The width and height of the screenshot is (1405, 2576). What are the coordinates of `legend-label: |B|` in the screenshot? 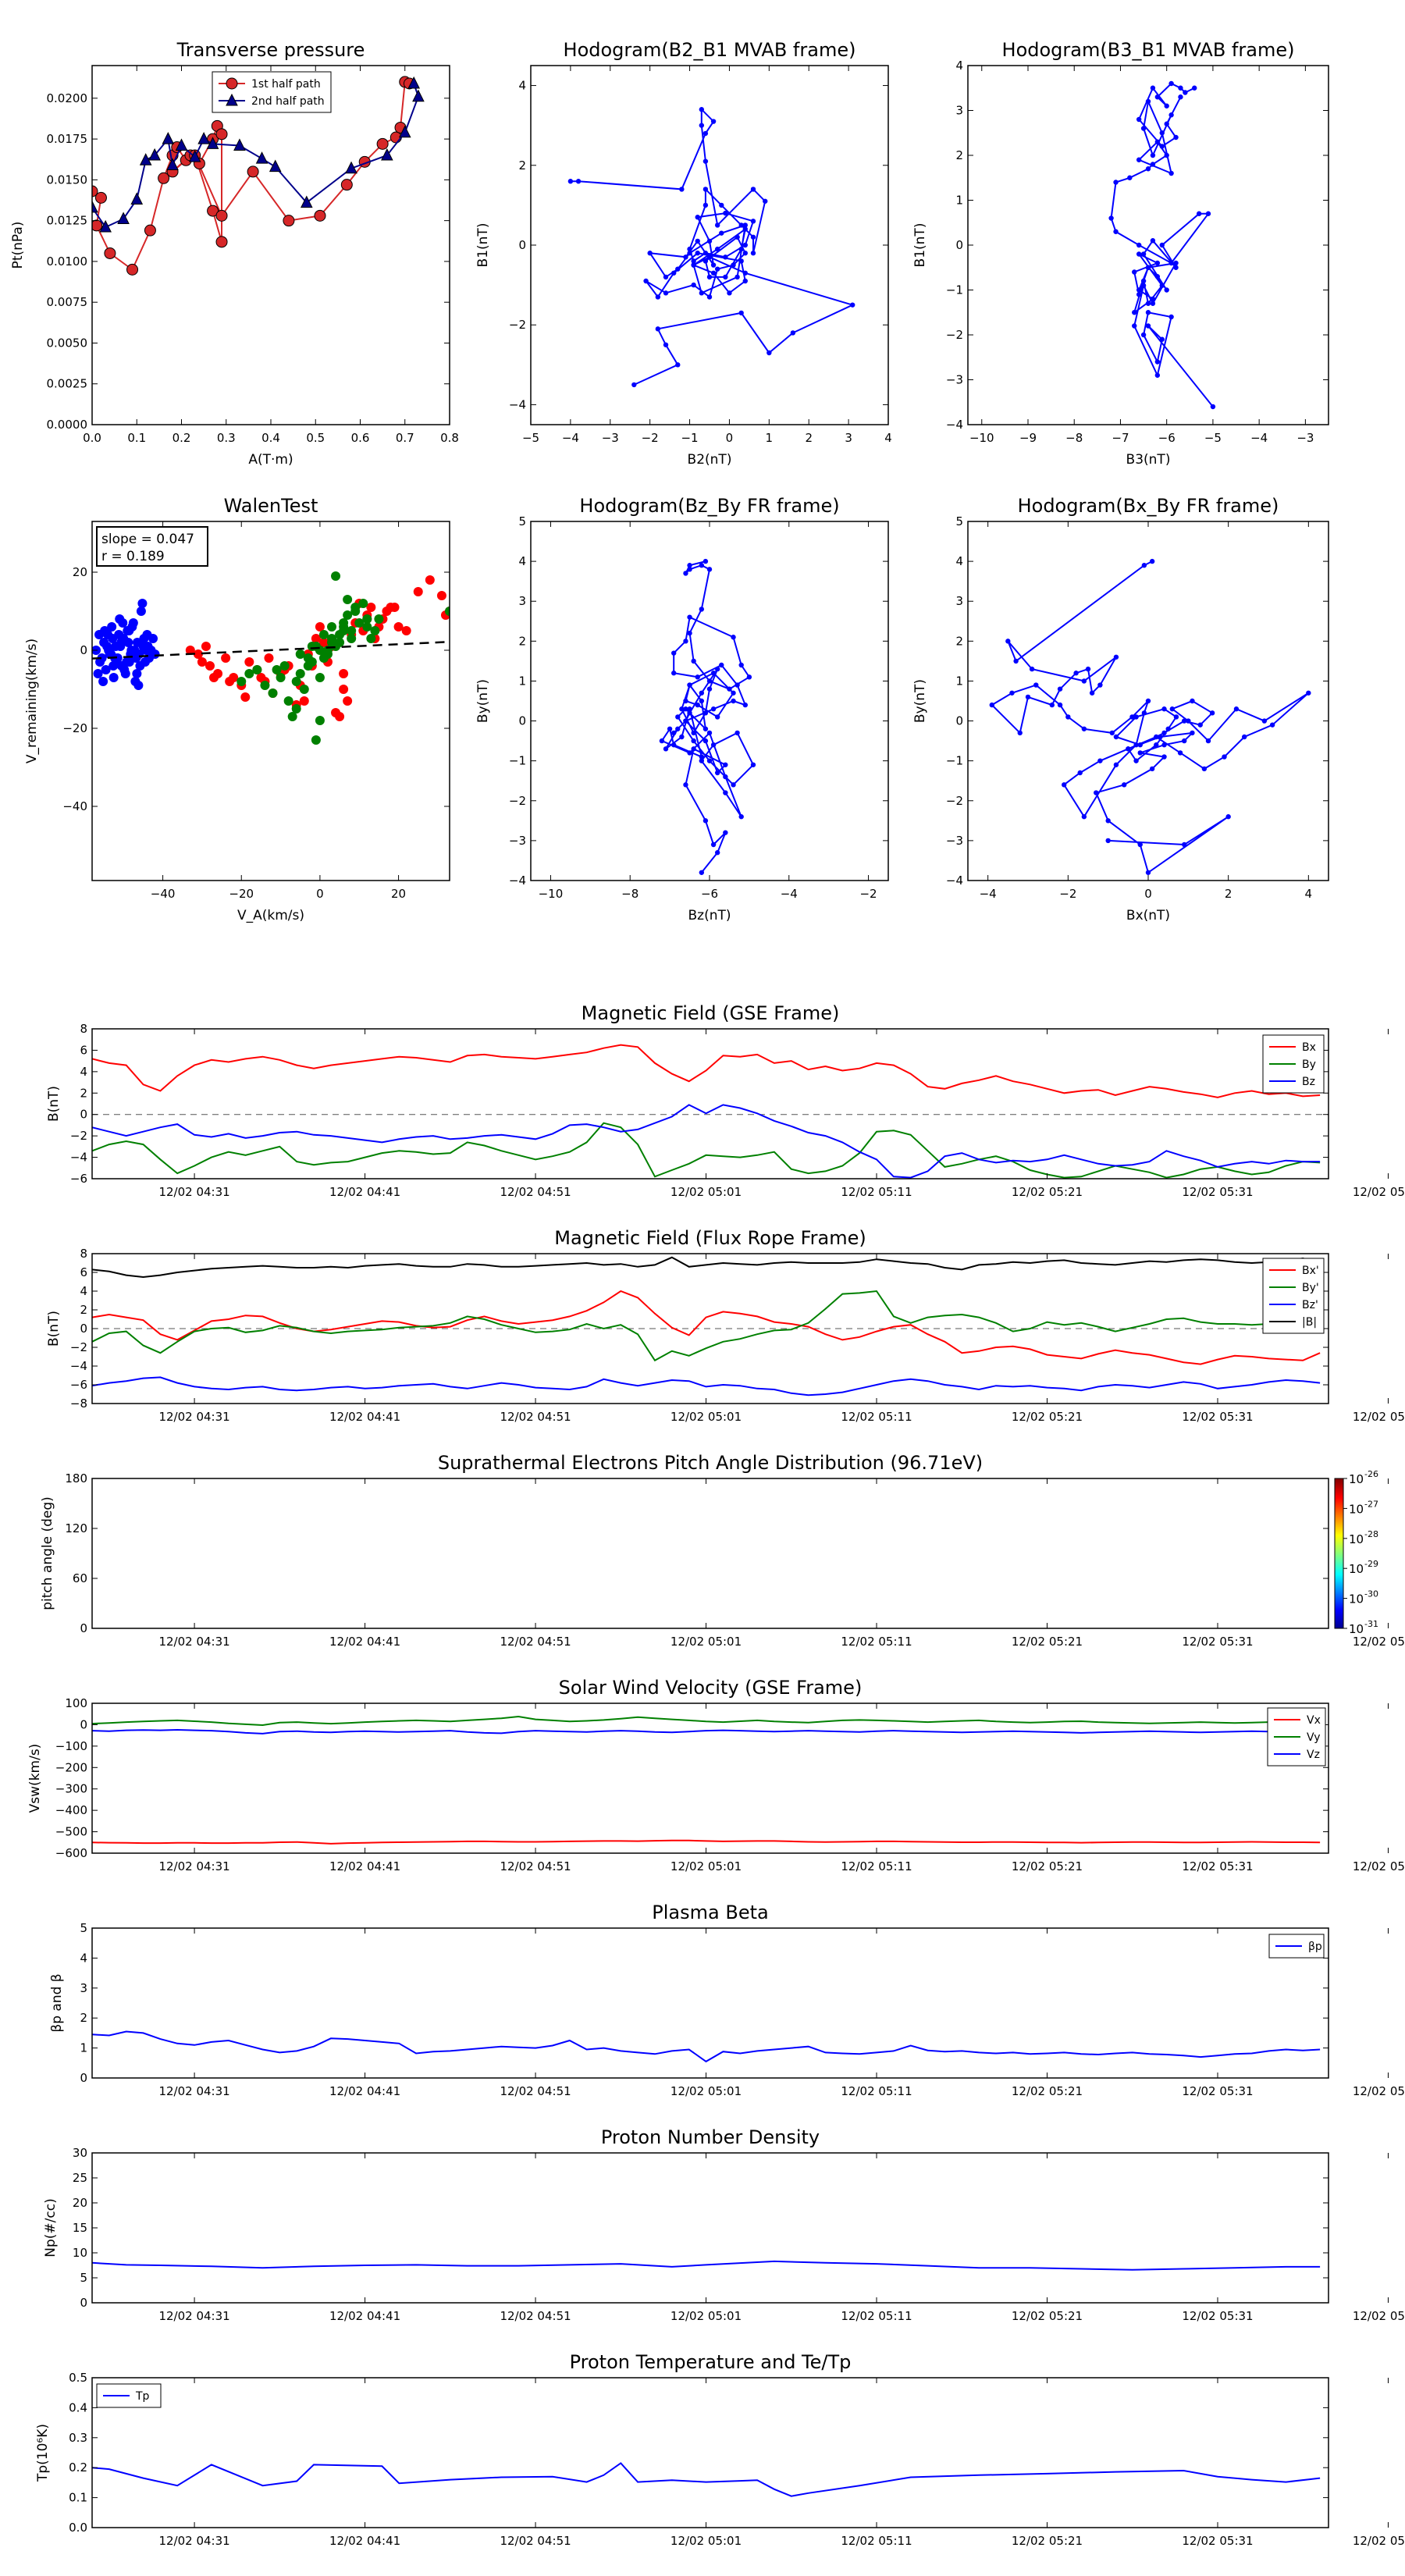 It's located at (1309, 1322).